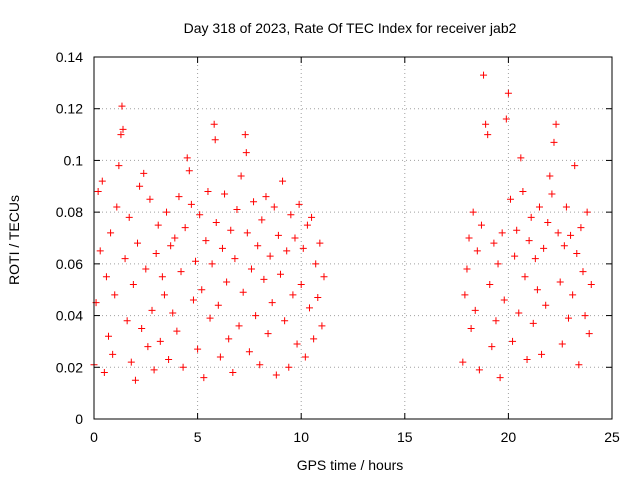  What do you see at coordinates (74, 160) in the screenshot?
I see `y-tick-label: 0.1` at bounding box center [74, 160].